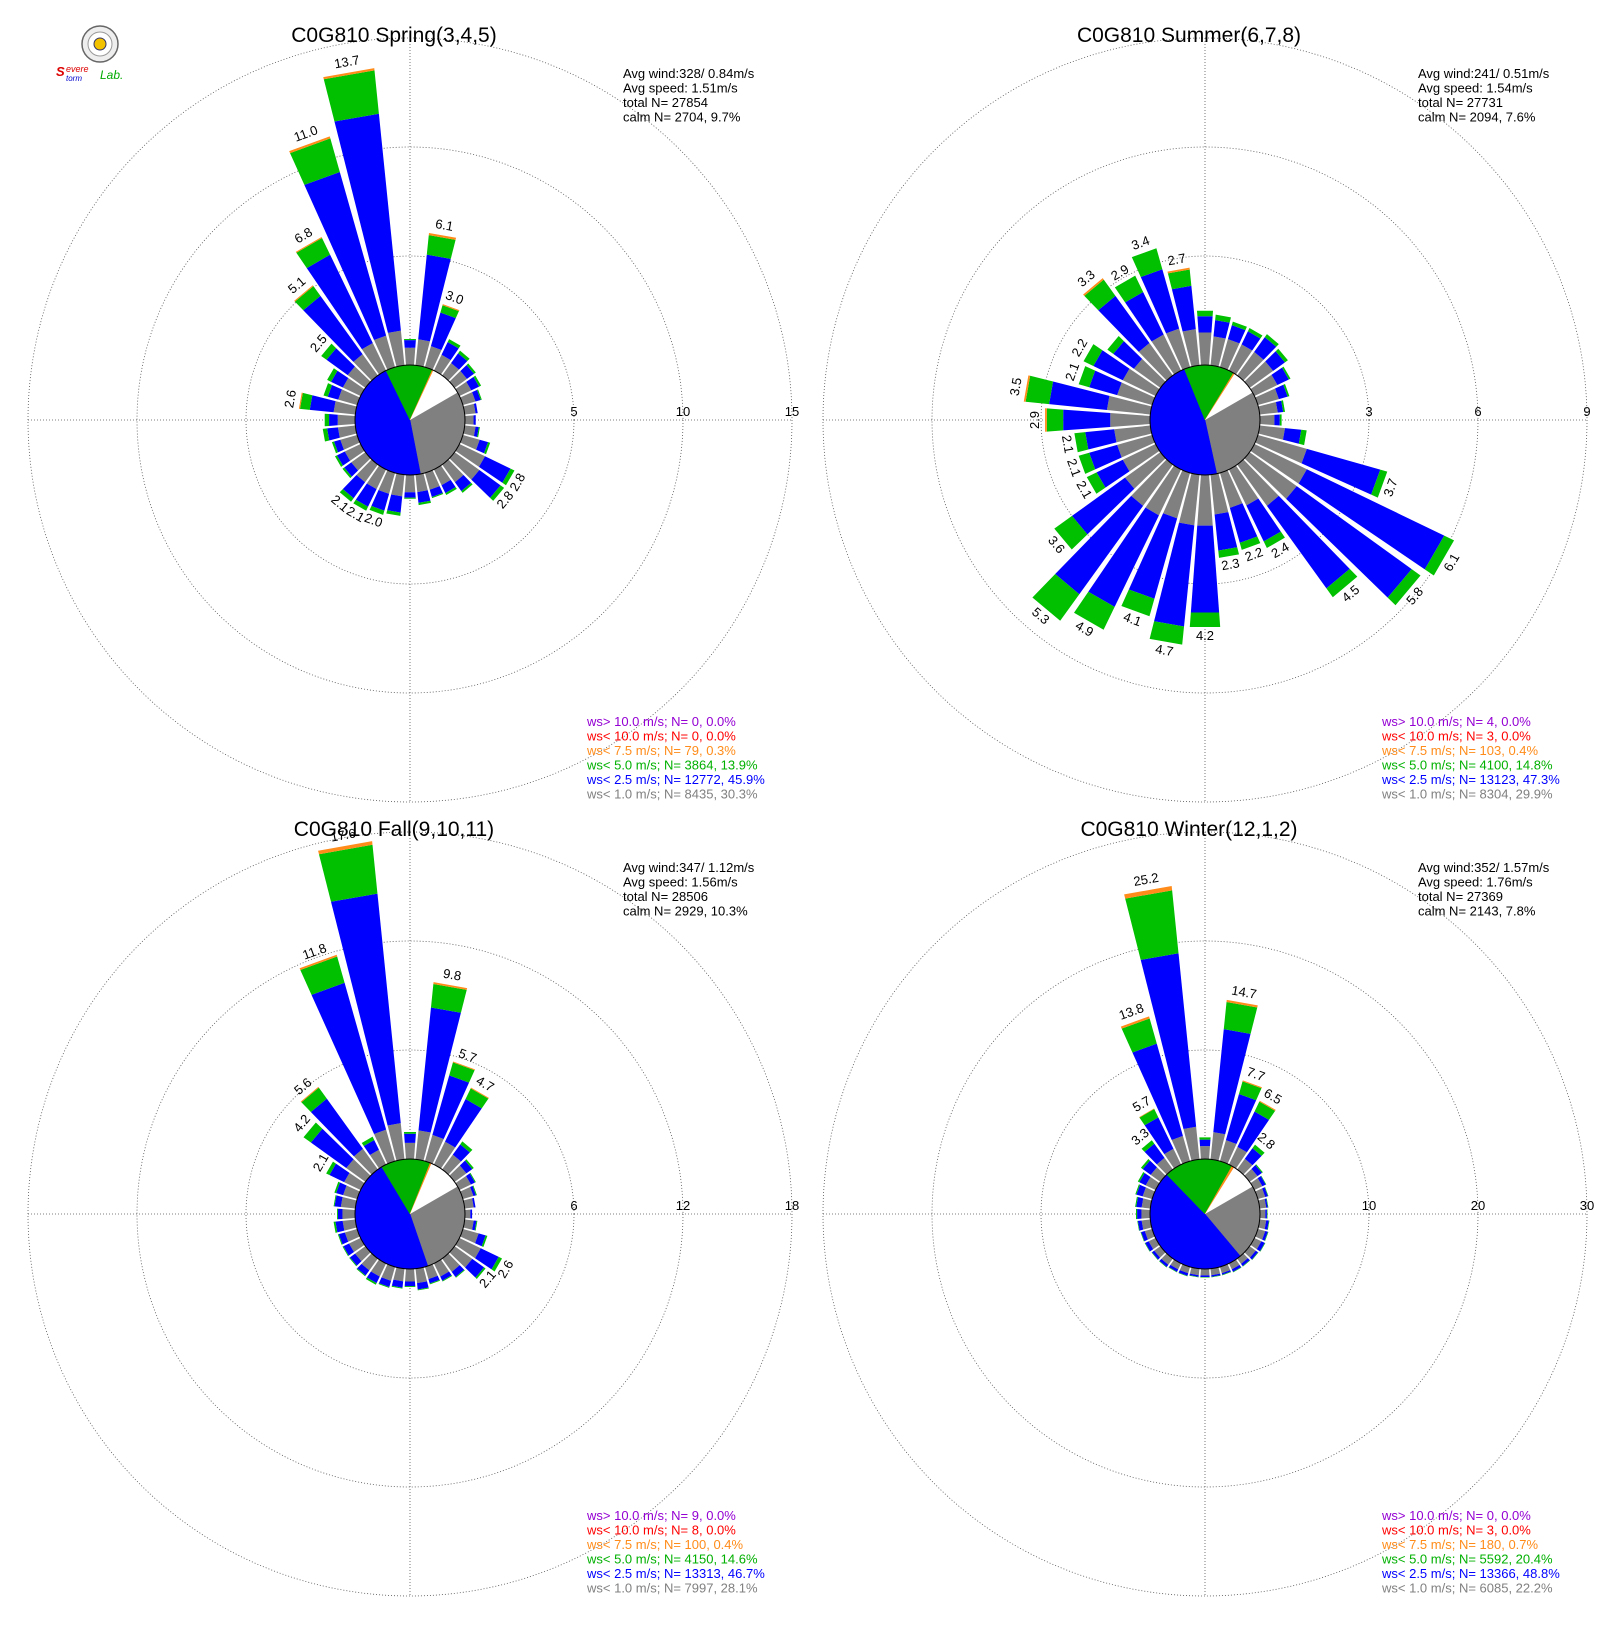 The image size is (1620, 1640). What do you see at coordinates (1460, 750) in the screenshot?
I see `legend-entry: ws< 7.5 m/s; N= 103, 0.4%` at bounding box center [1460, 750].